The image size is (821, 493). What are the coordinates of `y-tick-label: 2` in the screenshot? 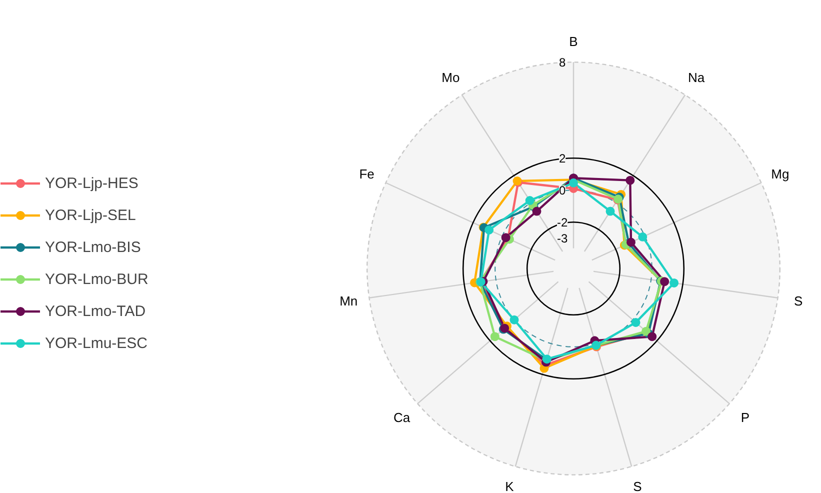 It's located at (562, 159).